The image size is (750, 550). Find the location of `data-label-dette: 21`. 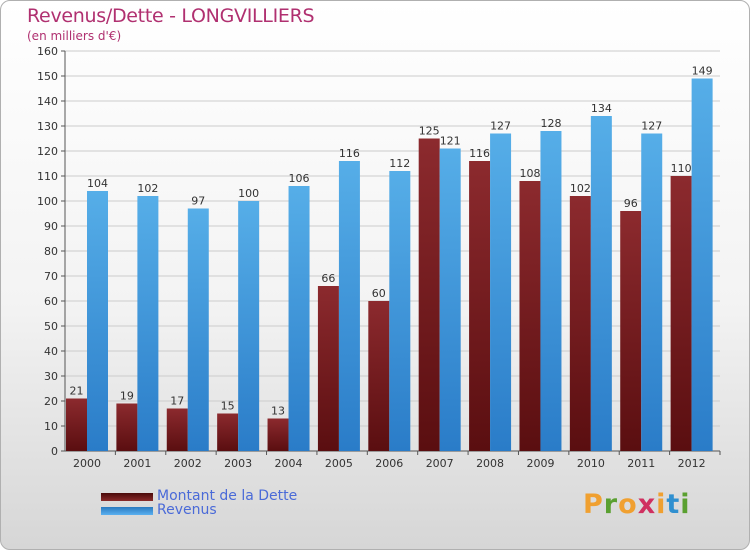

data-label-dette: 21 is located at coordinates (77, 391).